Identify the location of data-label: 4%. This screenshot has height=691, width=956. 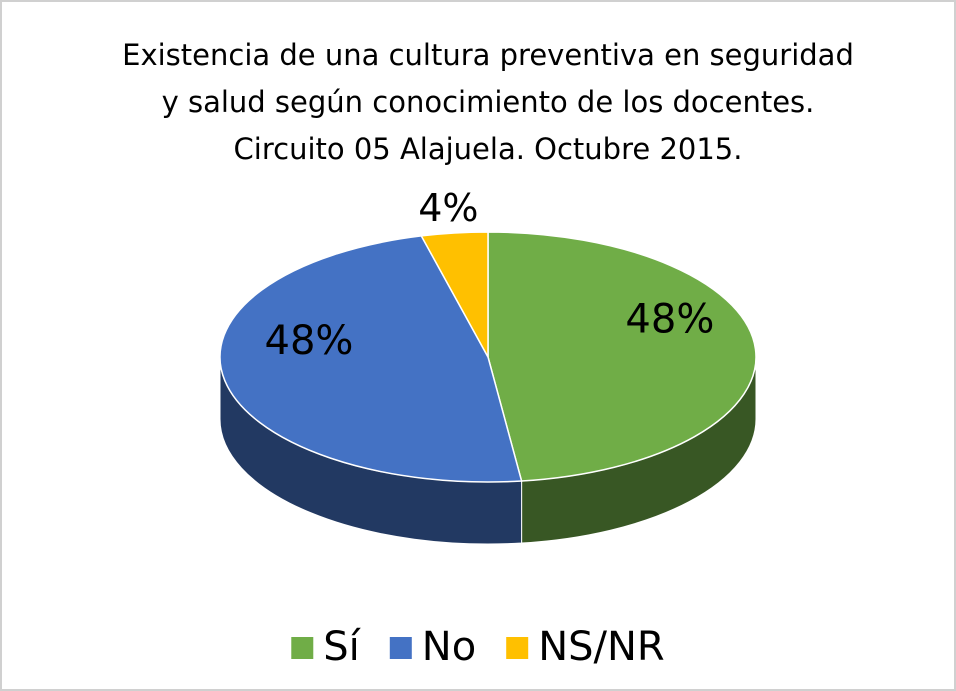
(448, 208).